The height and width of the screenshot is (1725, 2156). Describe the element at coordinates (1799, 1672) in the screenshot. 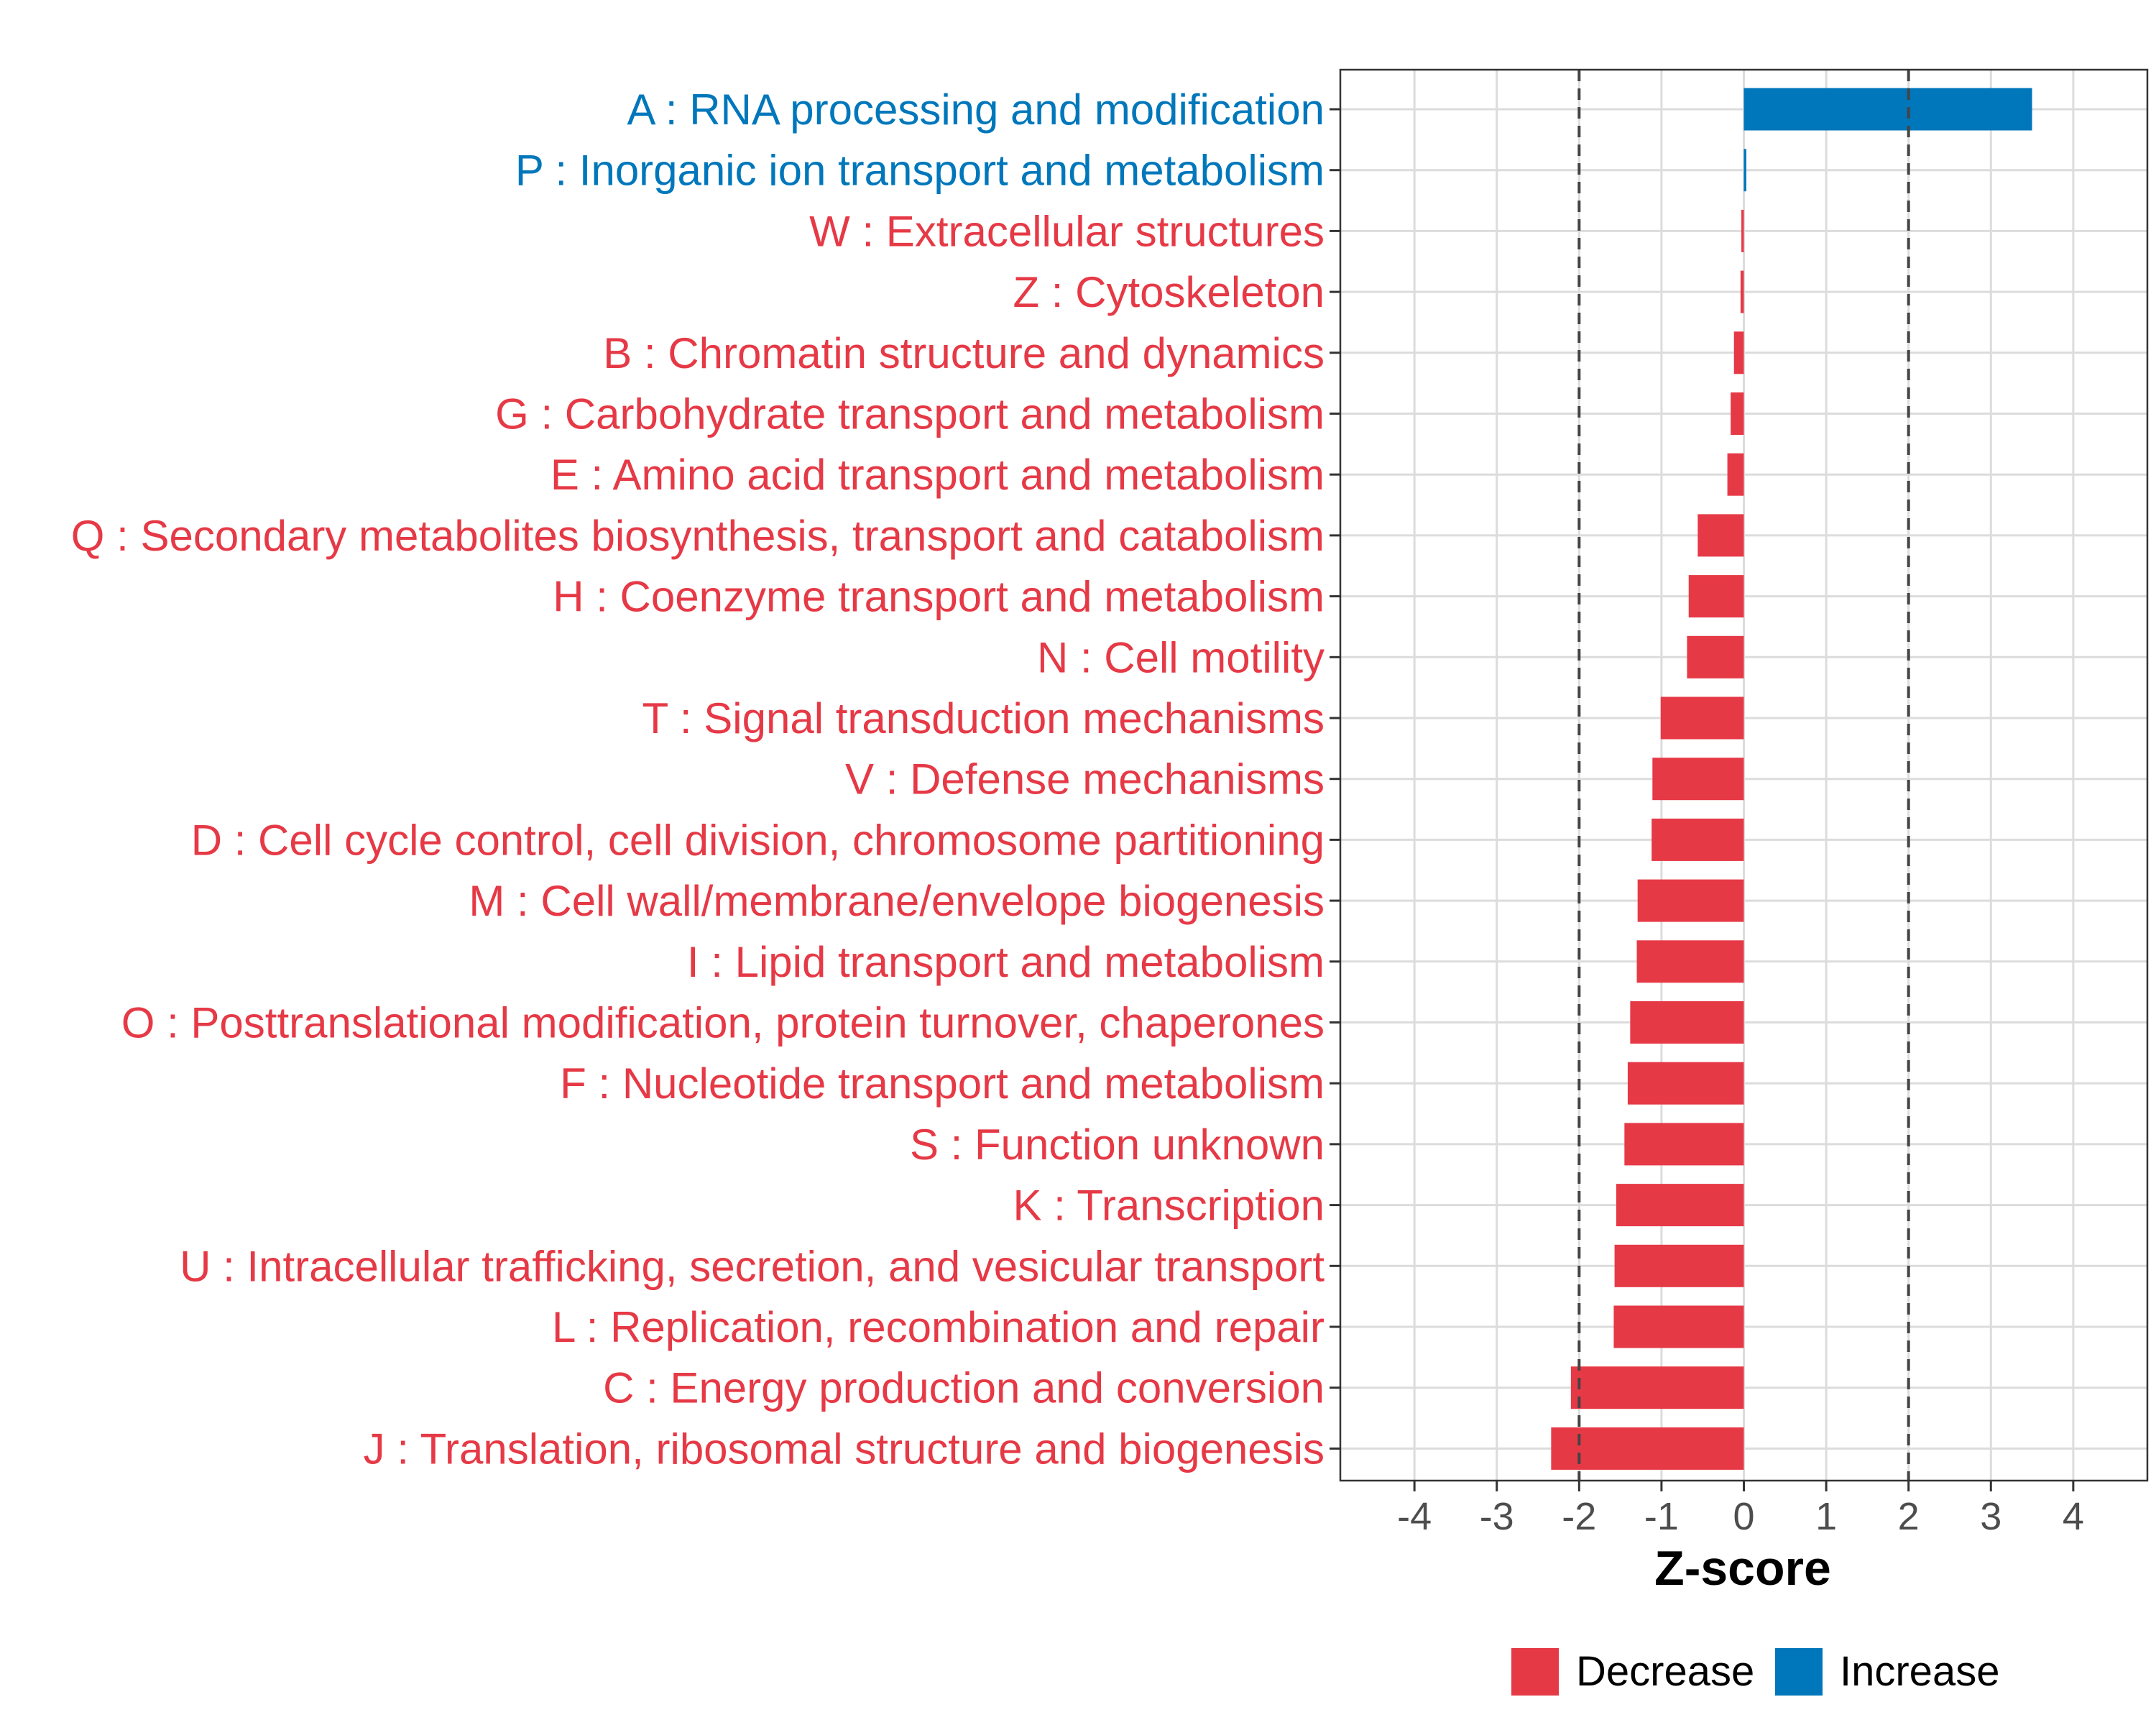

I see `legend-key-increase` at that location.